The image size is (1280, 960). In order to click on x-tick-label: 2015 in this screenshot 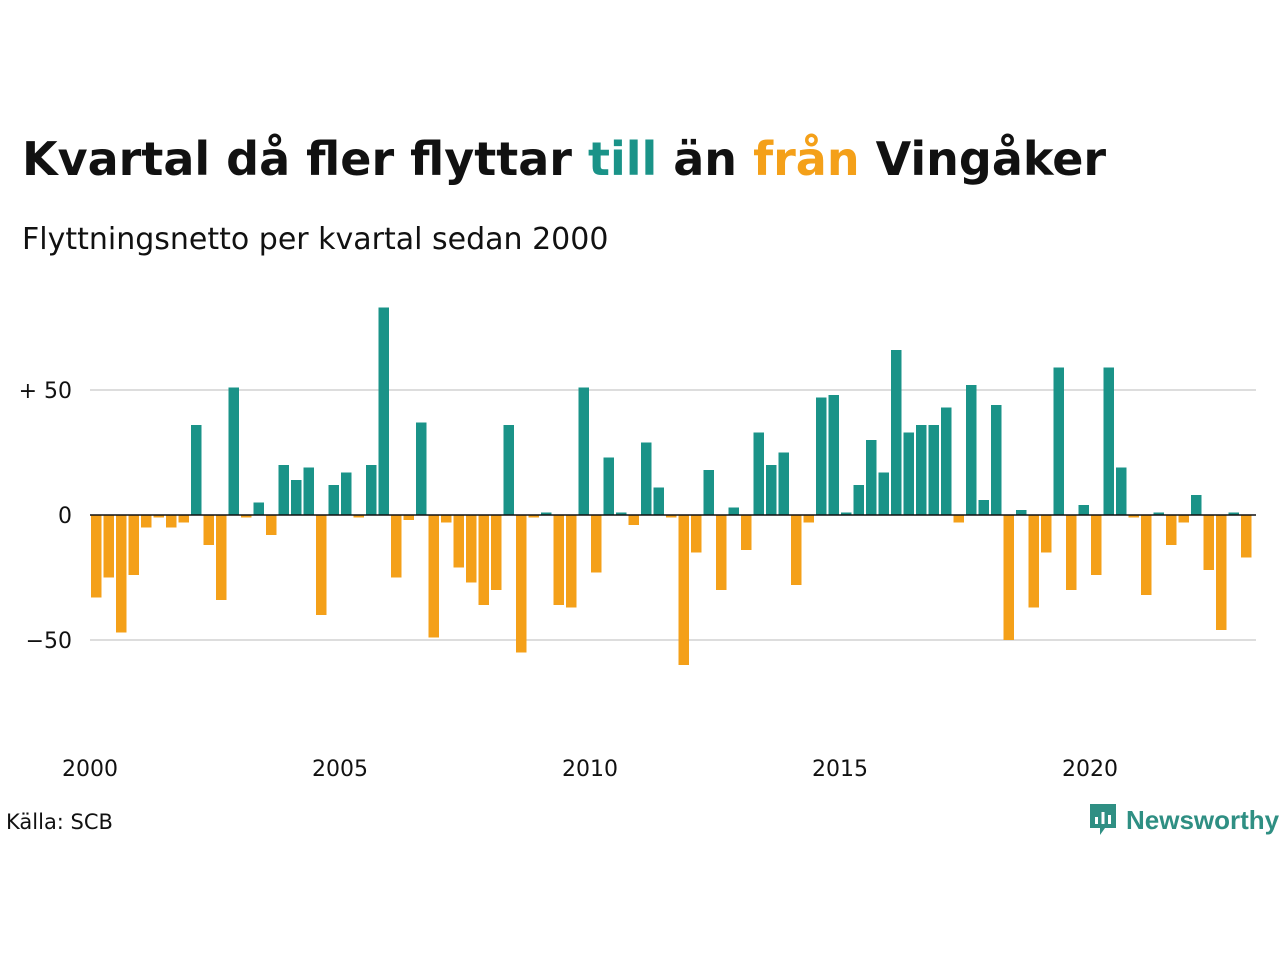, I will do `click(840, 769)`.